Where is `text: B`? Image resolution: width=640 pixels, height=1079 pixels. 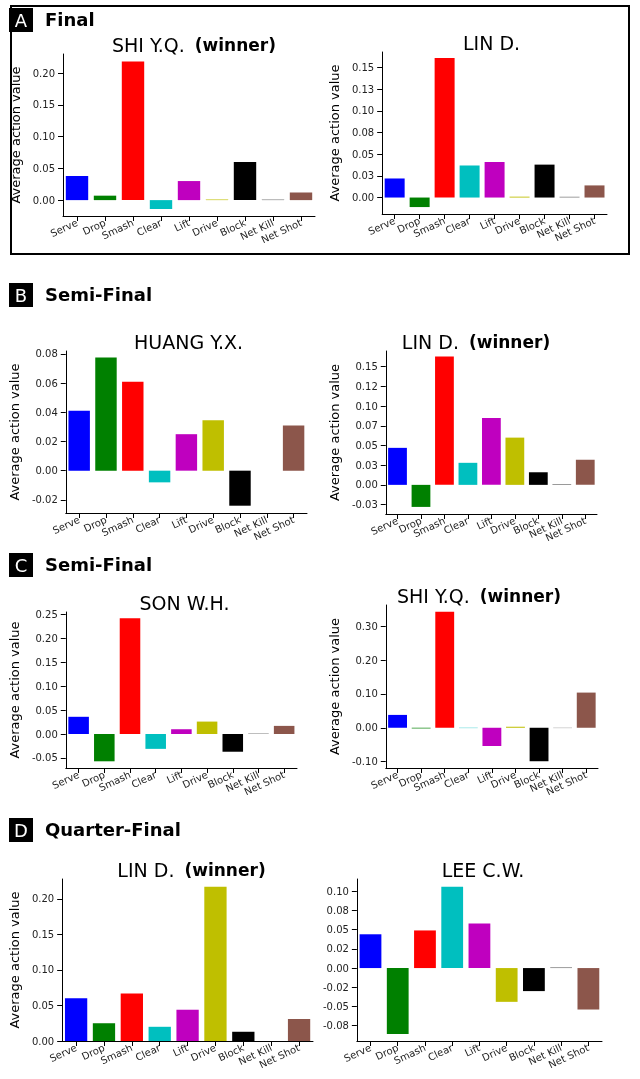 text: B is located at coordinates (21, 295).